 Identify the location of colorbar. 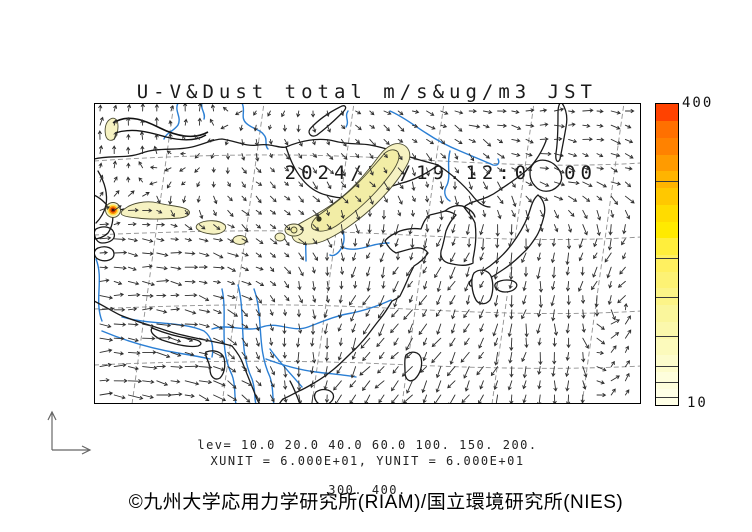
(667, 254).